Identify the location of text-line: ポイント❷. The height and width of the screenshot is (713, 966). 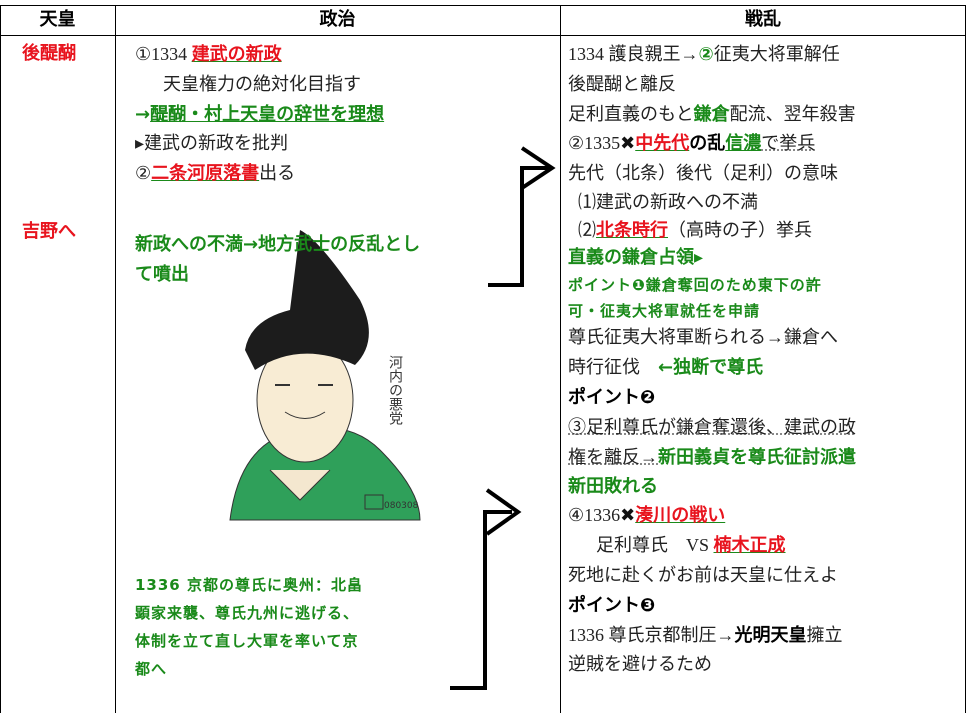
(611, 397).